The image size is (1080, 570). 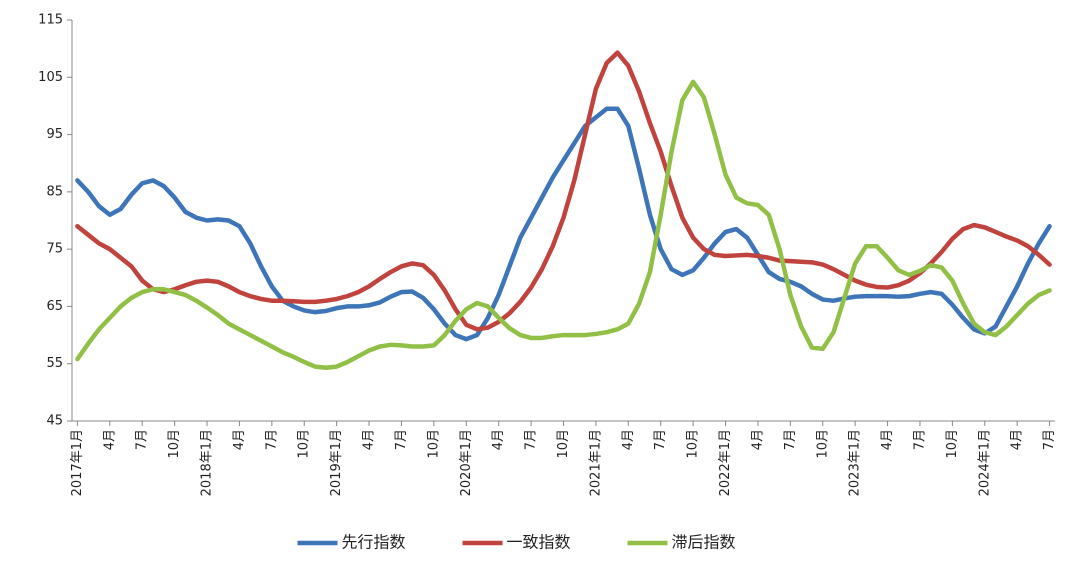 I want to click on legend-label: 先行指数, so click(x=374, y=542).